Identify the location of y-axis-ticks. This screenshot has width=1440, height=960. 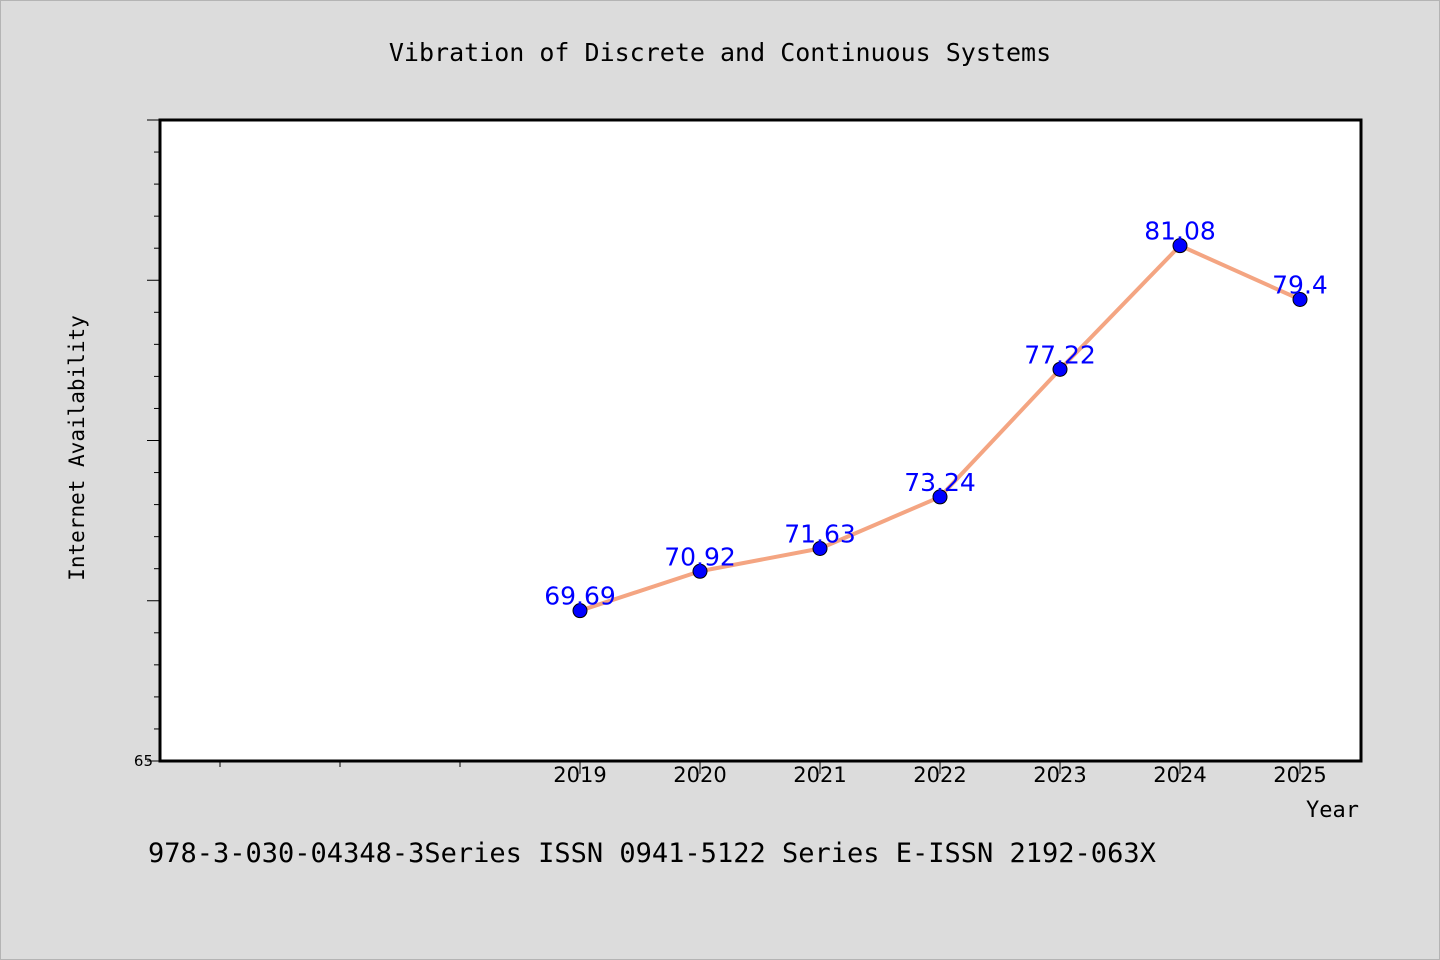
(153, 440).